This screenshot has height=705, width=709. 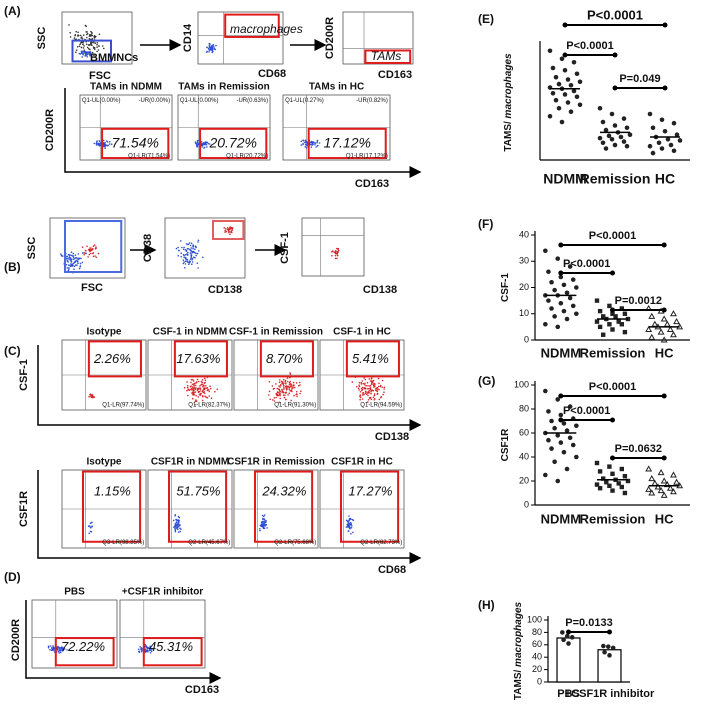 I want to click on axis-title: SSC, so click(x=32, y=248).